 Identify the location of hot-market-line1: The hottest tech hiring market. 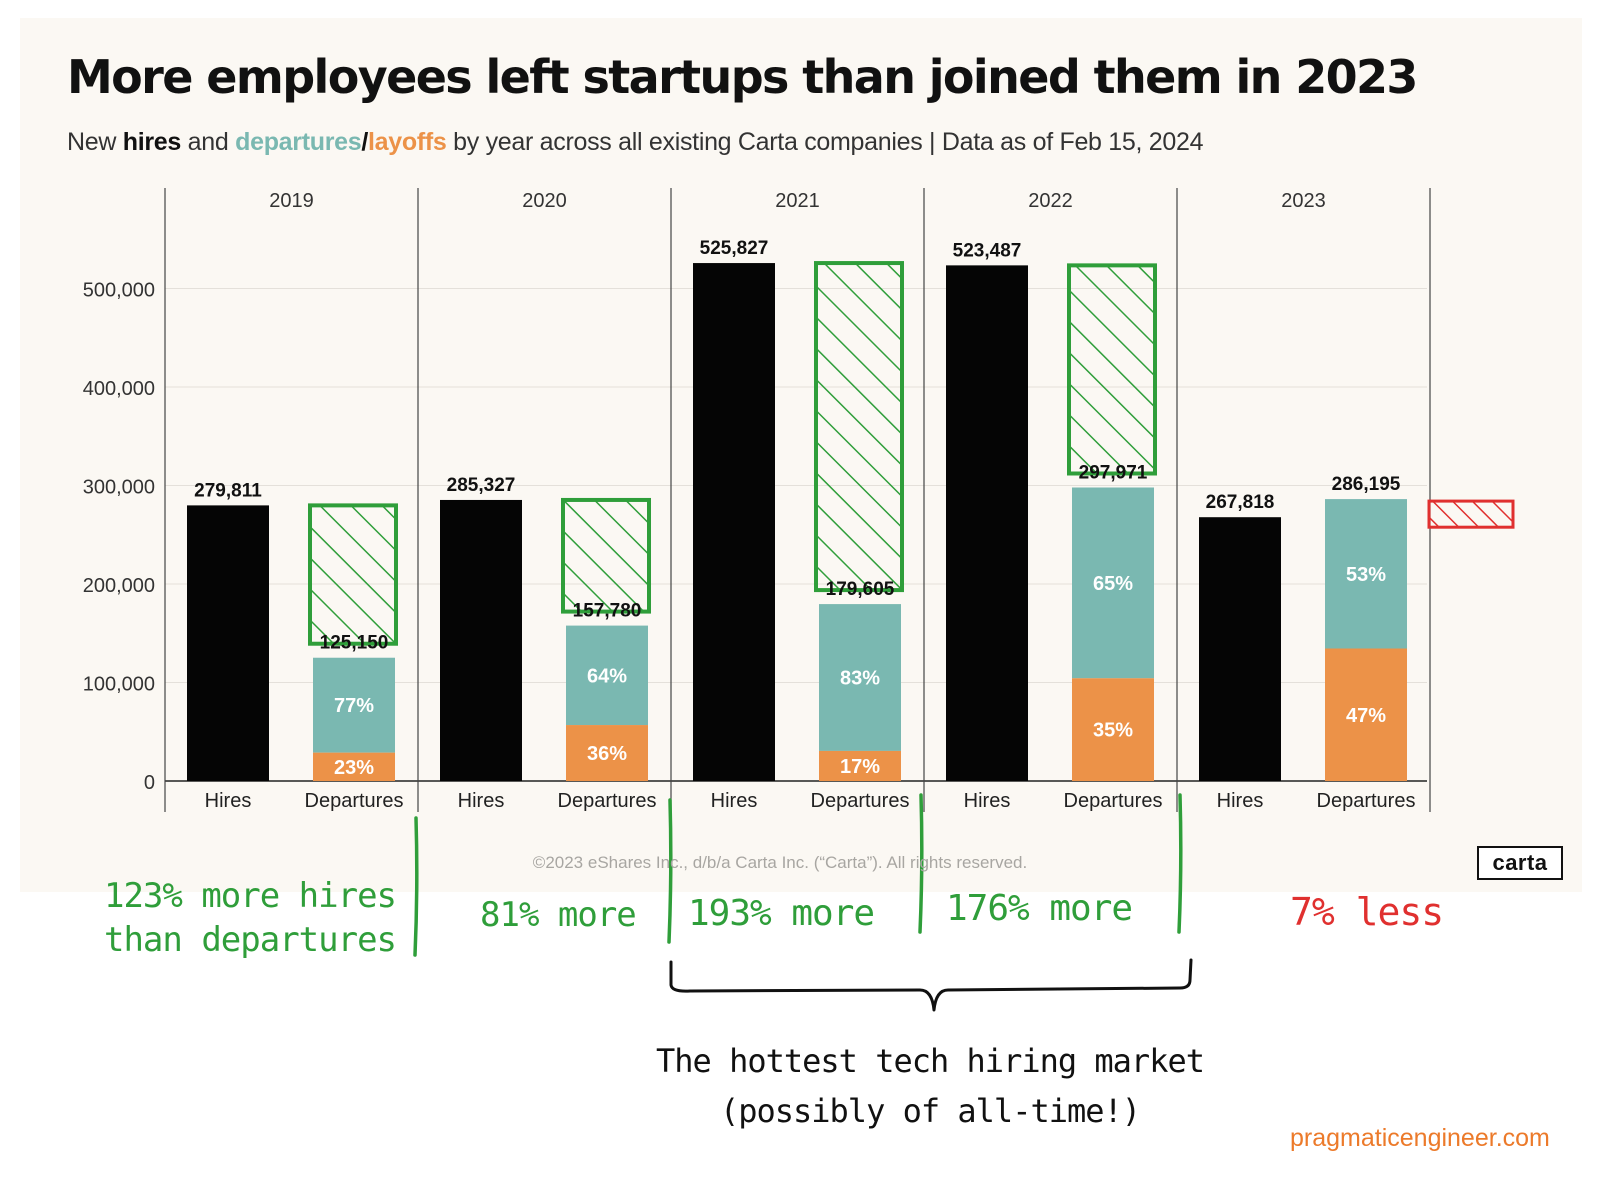
(930, 1061).